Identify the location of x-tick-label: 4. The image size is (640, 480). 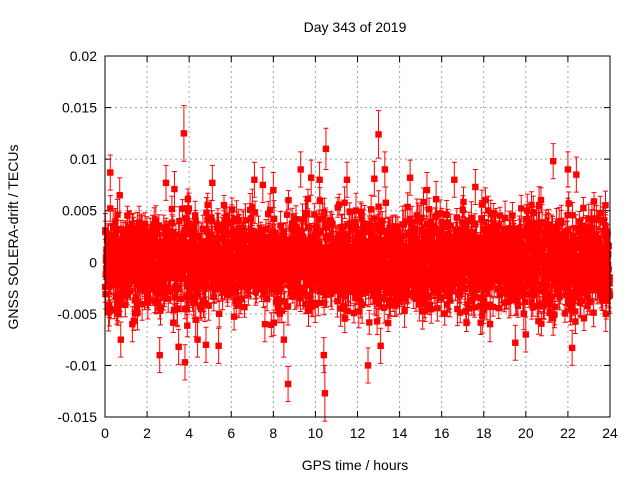
(189, 433).